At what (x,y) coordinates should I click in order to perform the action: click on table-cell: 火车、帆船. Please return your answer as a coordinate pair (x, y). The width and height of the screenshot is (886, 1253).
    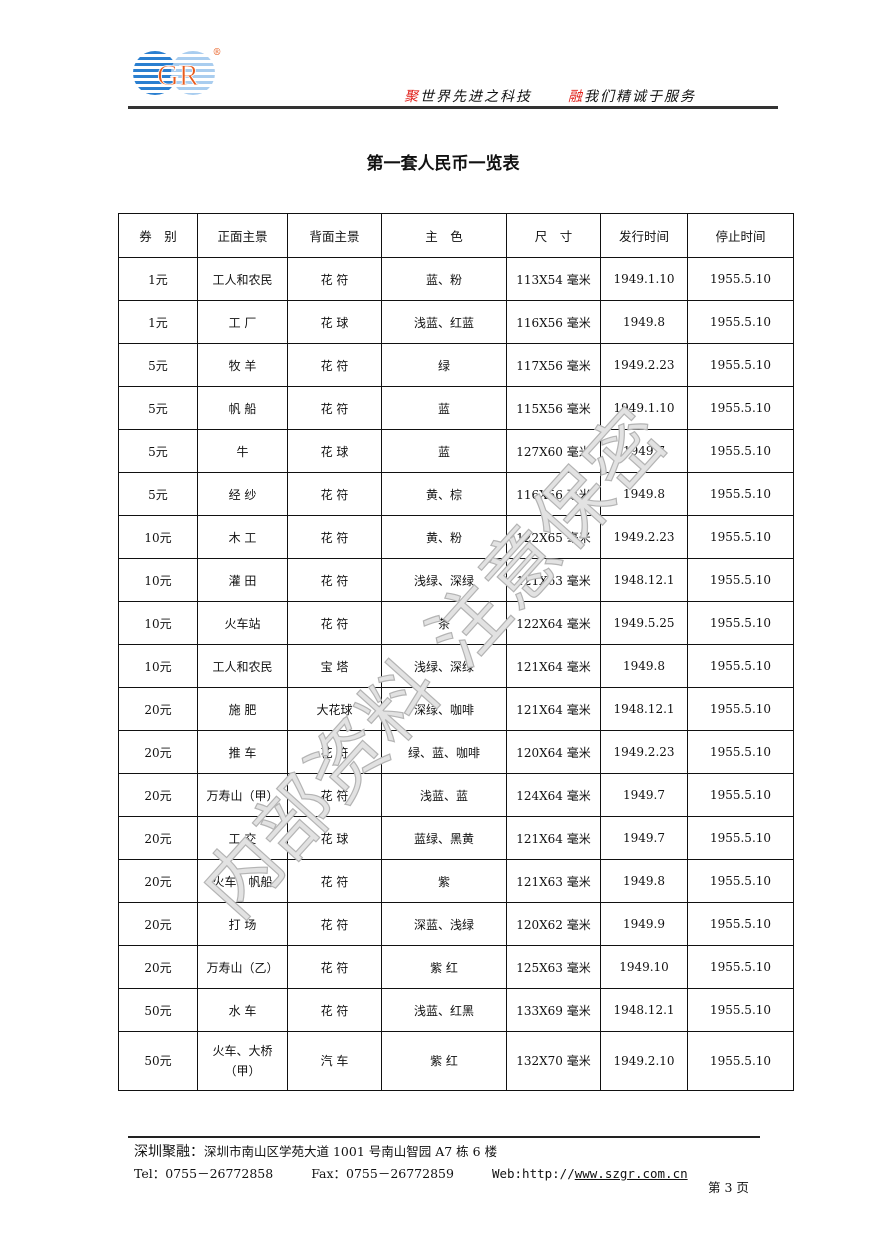
    Looking at the image, I should click on (242, 881).